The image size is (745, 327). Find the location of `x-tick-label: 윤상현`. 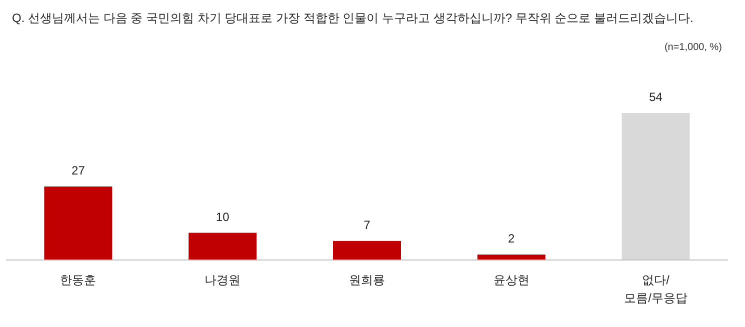

x-tick-label: 윤상현 is located at coordinates (511, 280).